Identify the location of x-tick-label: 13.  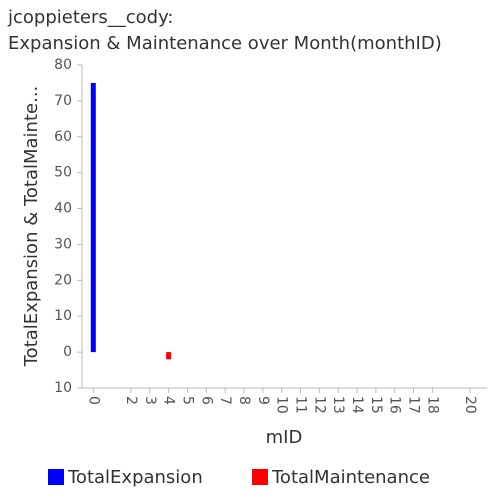
(338, 405).